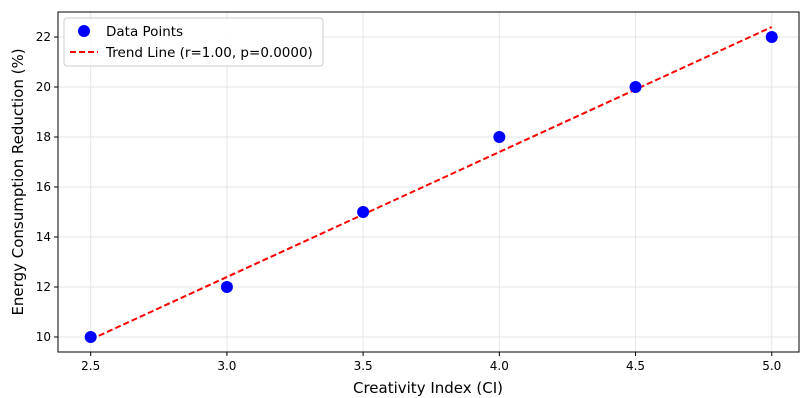 Image resolution: width=800 pixels, height=398 pixels. I want to click on y-tick-label: 22, so click(43, 37).